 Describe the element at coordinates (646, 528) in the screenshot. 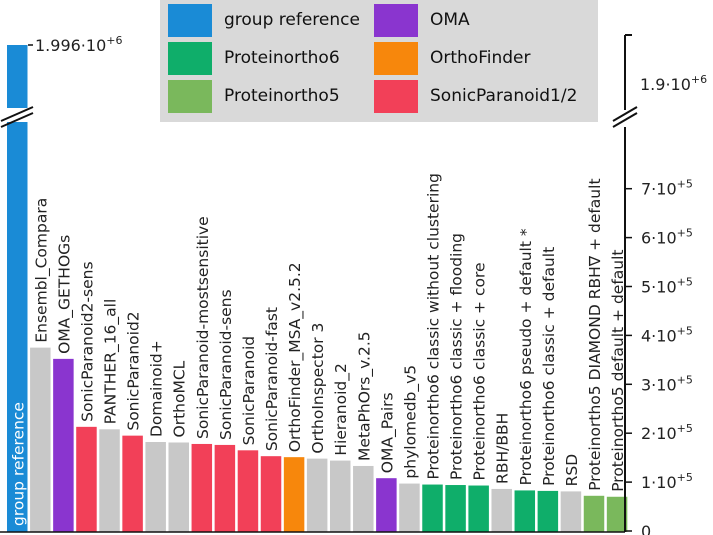

I see `y-tick-label-0: 0` at that location.